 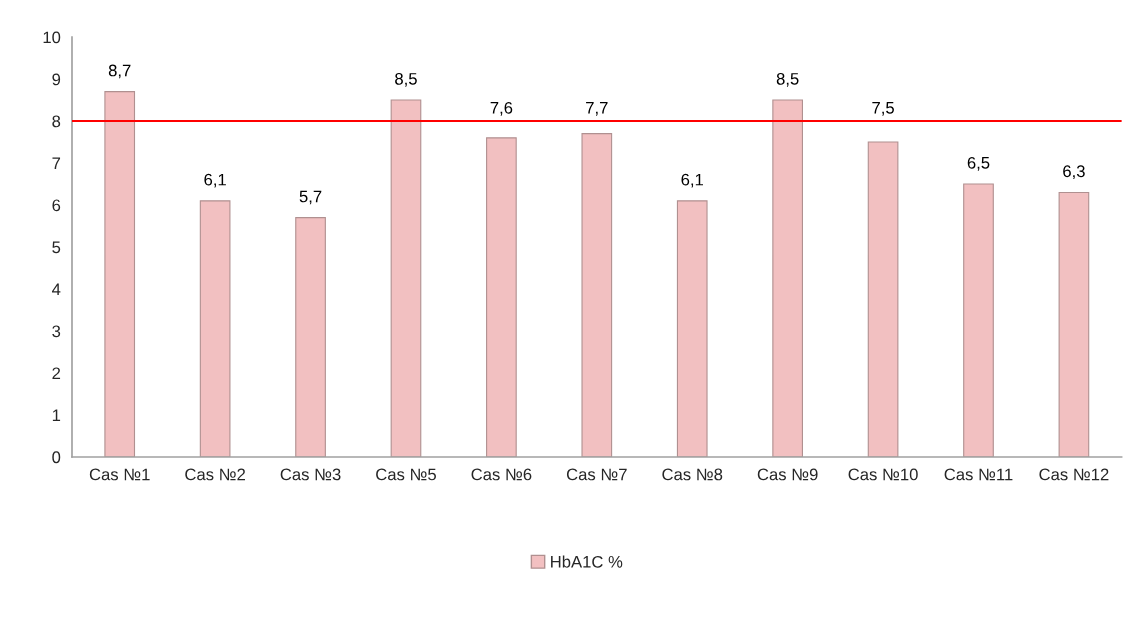 I want to click on y-tick-label: 10, so click(x=52, y=37).